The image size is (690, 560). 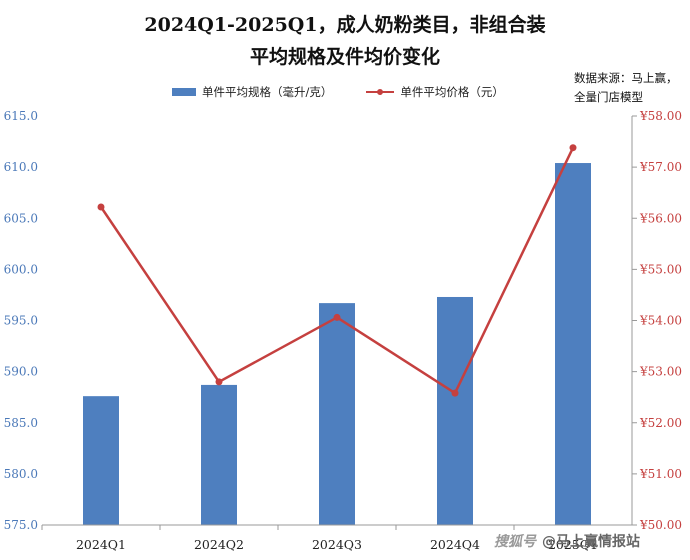 I want to click on right-axis-tick-label: ¥51.00, so click(x=660, y=474).